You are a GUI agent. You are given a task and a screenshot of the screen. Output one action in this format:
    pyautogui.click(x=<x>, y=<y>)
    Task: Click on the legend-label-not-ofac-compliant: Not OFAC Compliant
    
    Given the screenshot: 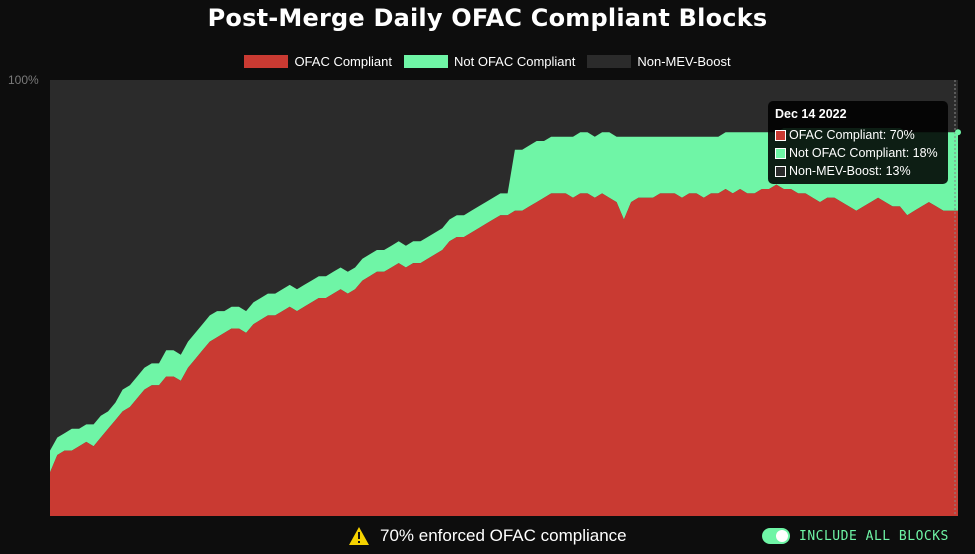 What is the action you would take?
    pyautogui.click(x=514, y=61)
    